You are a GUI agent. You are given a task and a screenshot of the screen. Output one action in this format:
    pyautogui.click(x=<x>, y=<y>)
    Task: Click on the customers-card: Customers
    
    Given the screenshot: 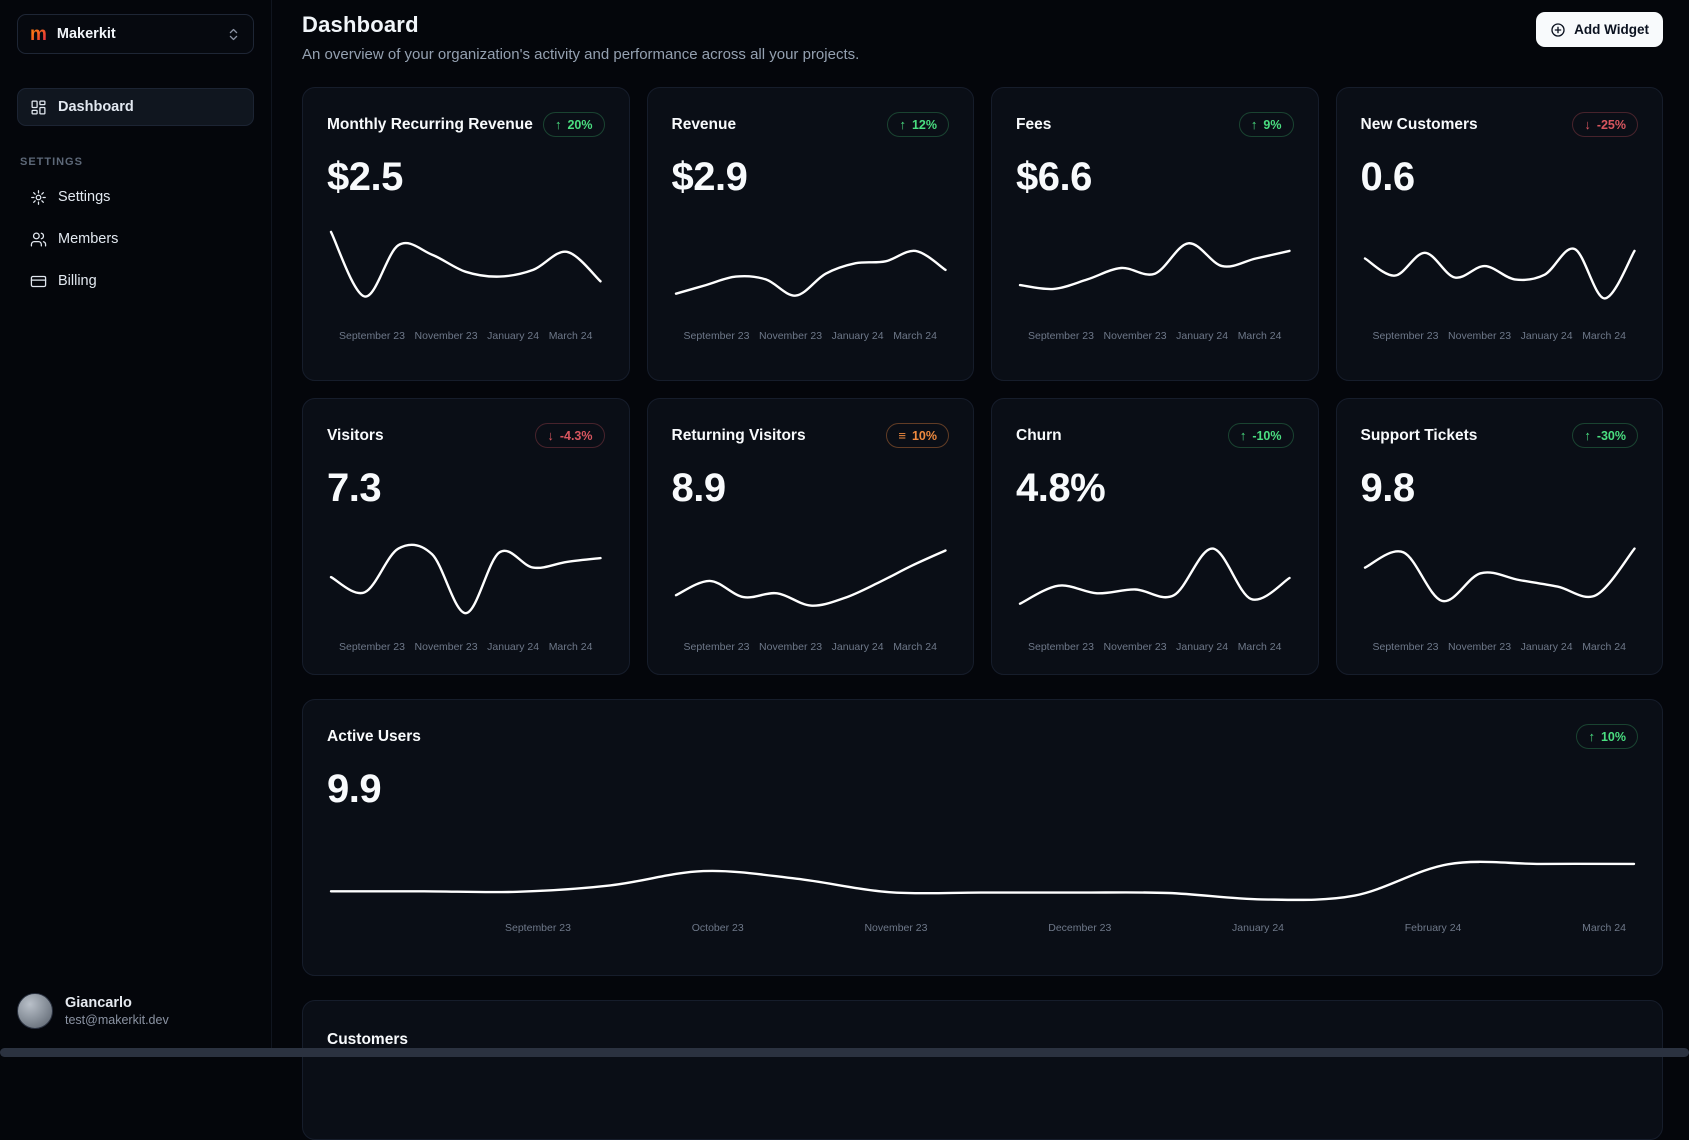 What is the action you would take?
    pyautogui.click(x=982, y=1070)
    